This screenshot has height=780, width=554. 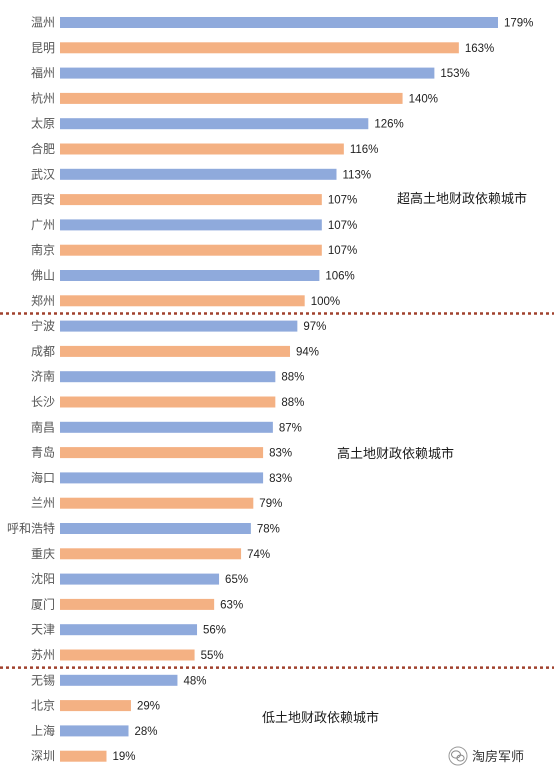 What do you see at coordinates (462, 199) in the screenshot?
I see `tier-label: 超高土地财政依赖城市` at bounding box center [462, 199].